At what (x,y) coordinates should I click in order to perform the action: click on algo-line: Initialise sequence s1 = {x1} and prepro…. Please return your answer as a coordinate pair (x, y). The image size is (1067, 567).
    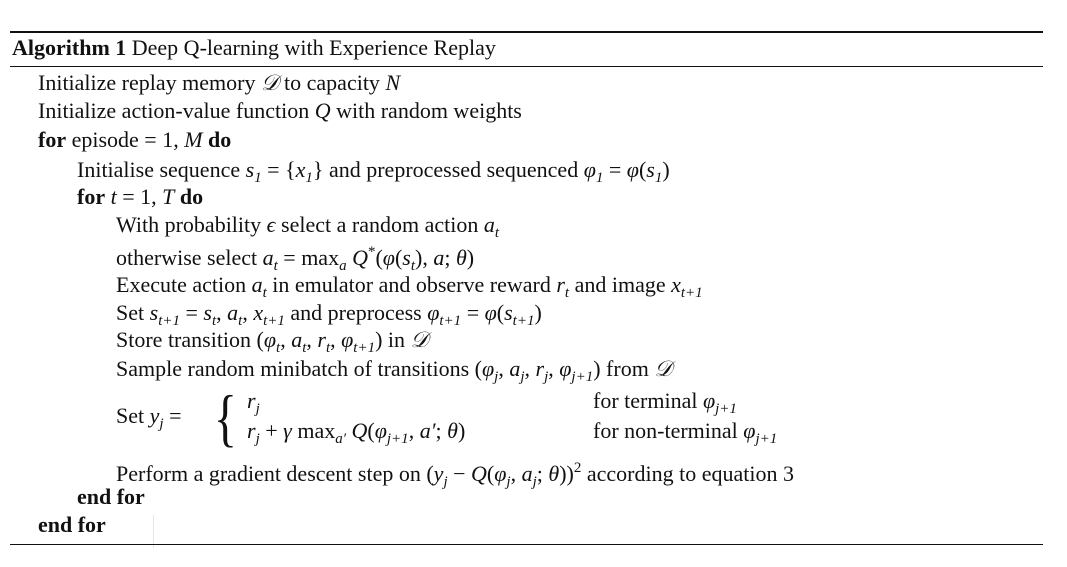
    Looking at the image, I should click on (373, 174).